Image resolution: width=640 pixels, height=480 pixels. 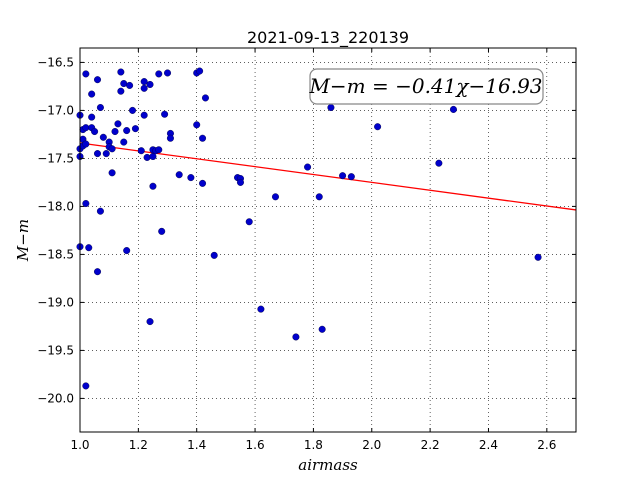 I want to click on fit-line, so click(x=328, y=176).